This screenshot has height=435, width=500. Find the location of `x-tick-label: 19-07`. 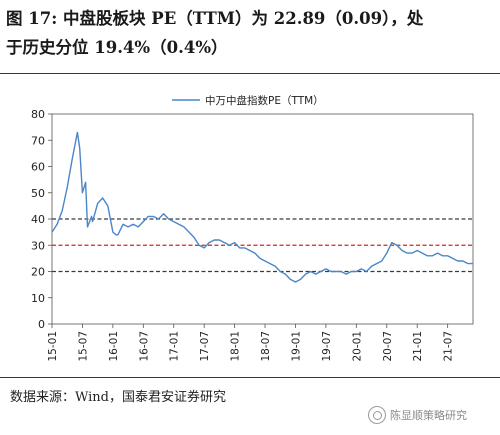

x-tick-label: 19-07 is located at coordinates (327, 346).